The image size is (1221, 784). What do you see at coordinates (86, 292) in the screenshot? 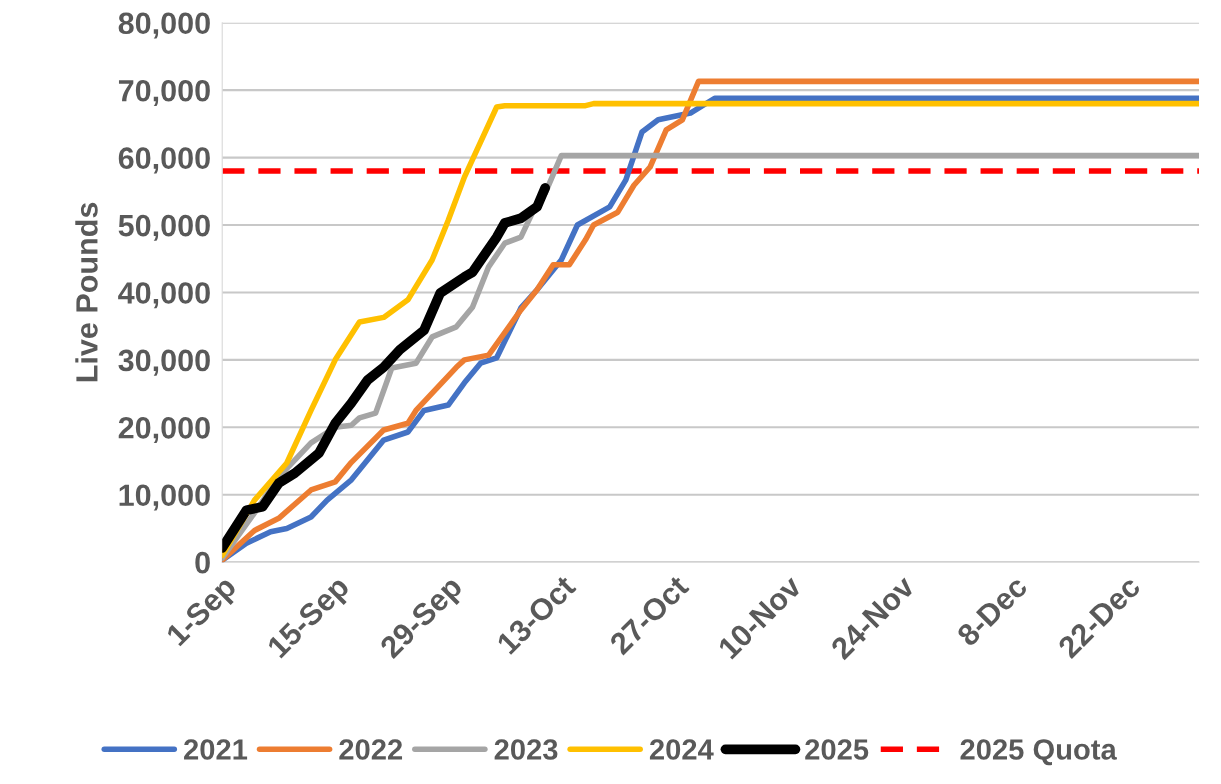
I see `y-axis-title: Live Pounds` at bounding box center [86, 292].